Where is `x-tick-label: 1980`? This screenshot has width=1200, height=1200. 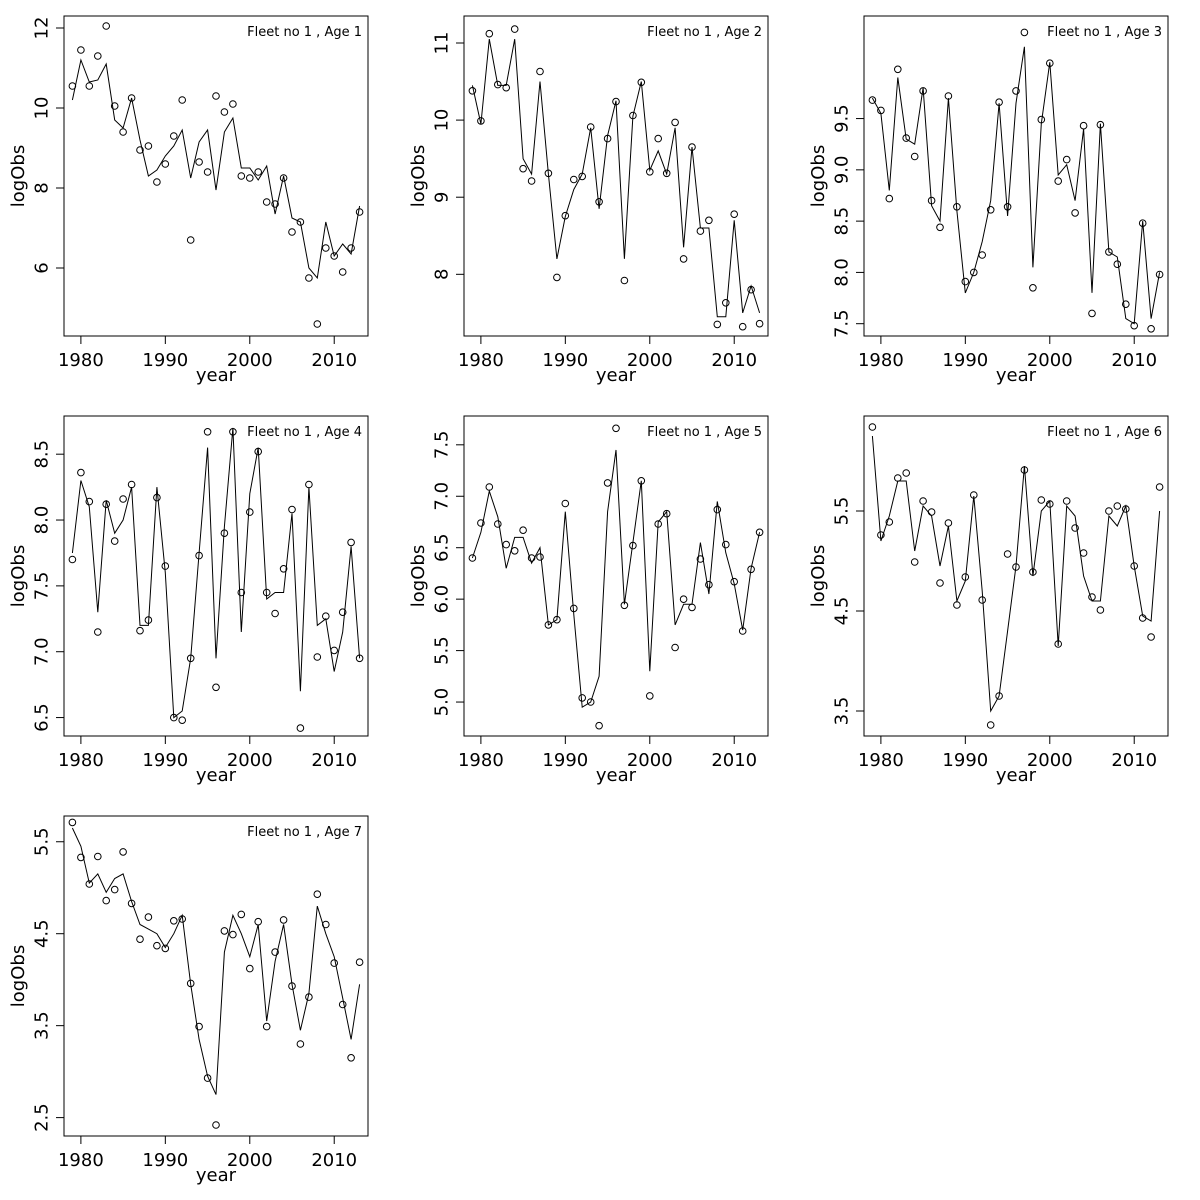
x-tick-label: 1980 is located at coordinates (81, 360).